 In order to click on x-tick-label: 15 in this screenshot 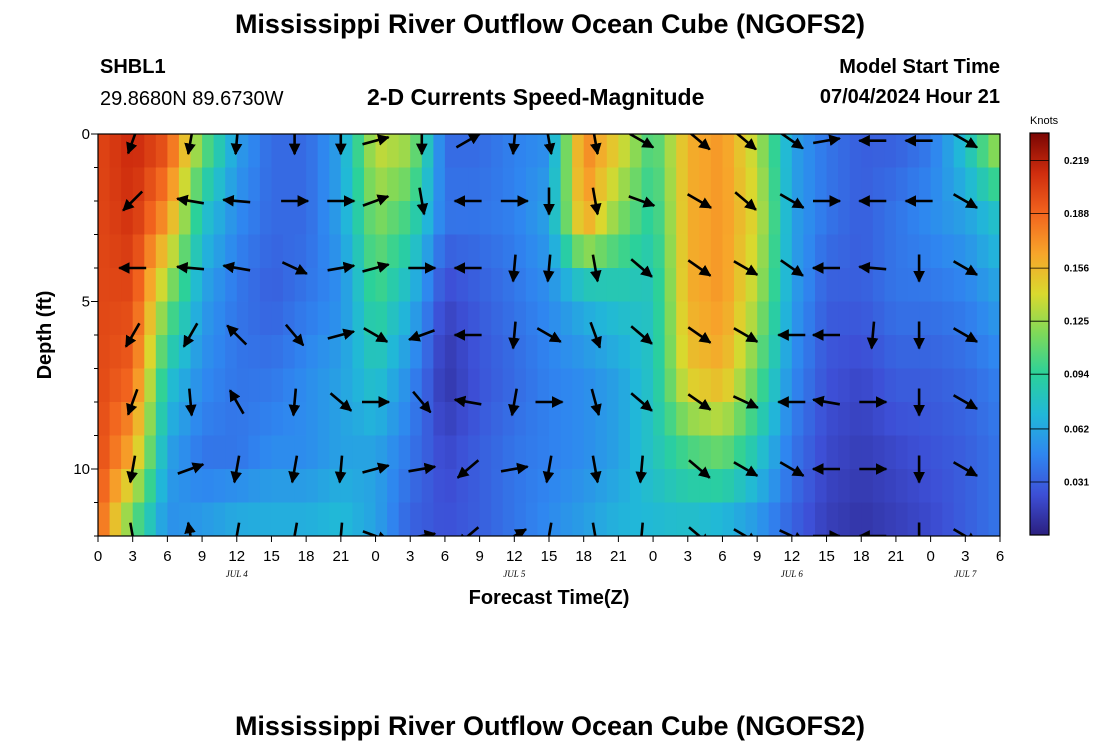, I will do `click(826, 556)`.